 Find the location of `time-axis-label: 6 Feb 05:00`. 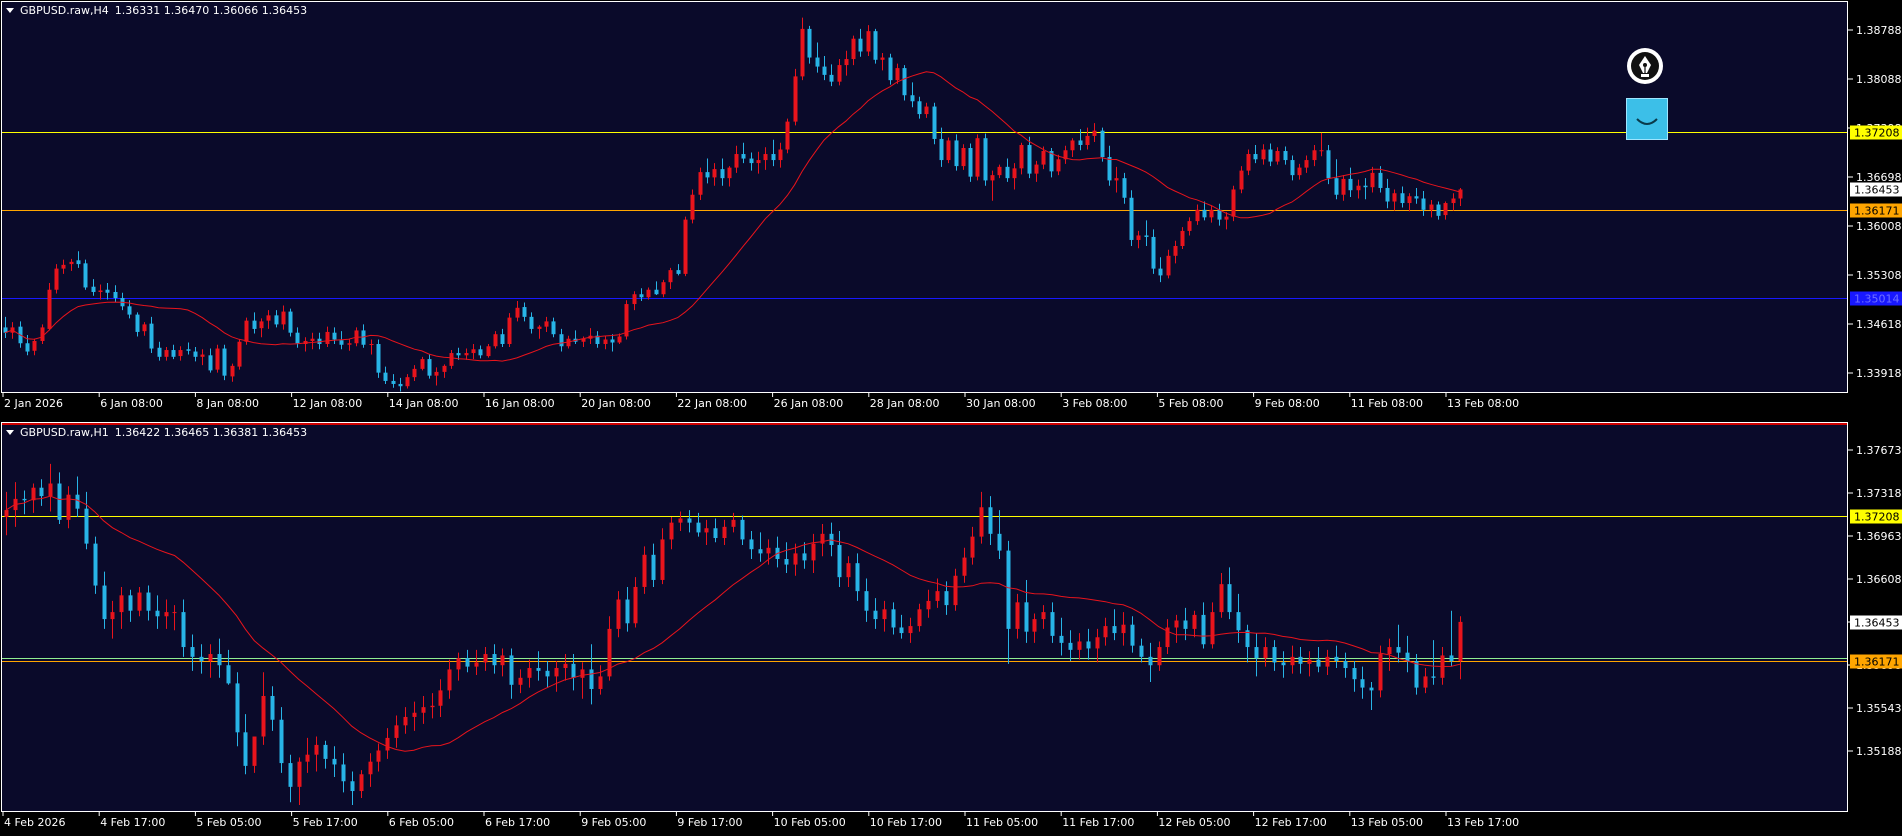

time-axis-label: 6 Feb 05:00 is located at coordinates (421, 822).